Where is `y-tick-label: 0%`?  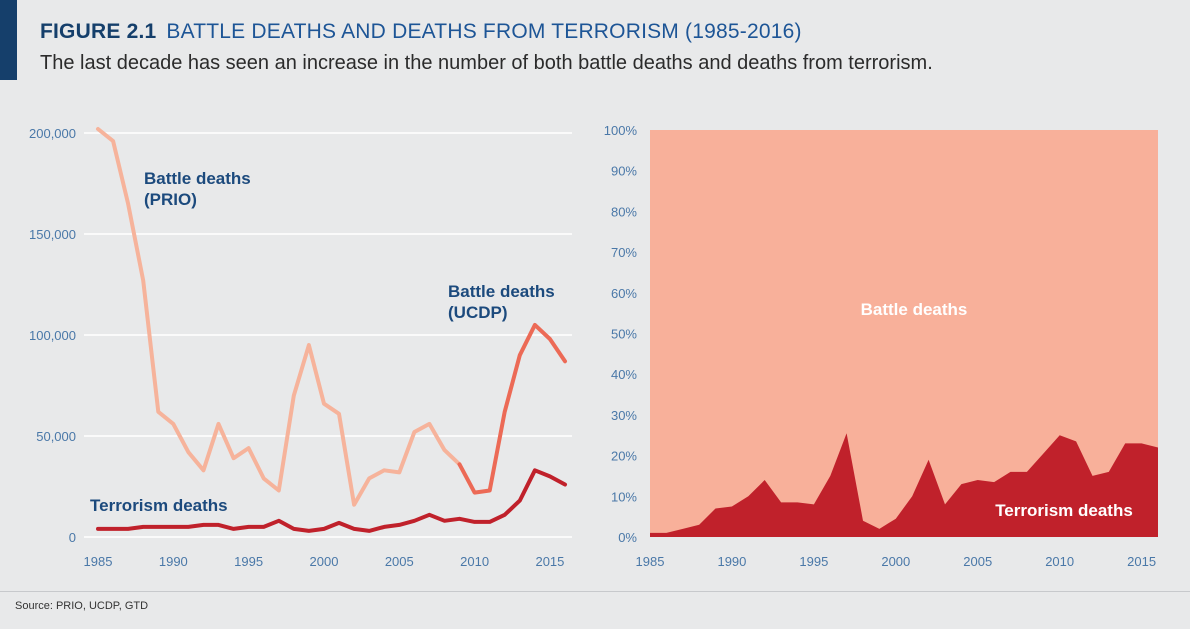
y-tick-label: 0% is located at coordinates (627, 537).